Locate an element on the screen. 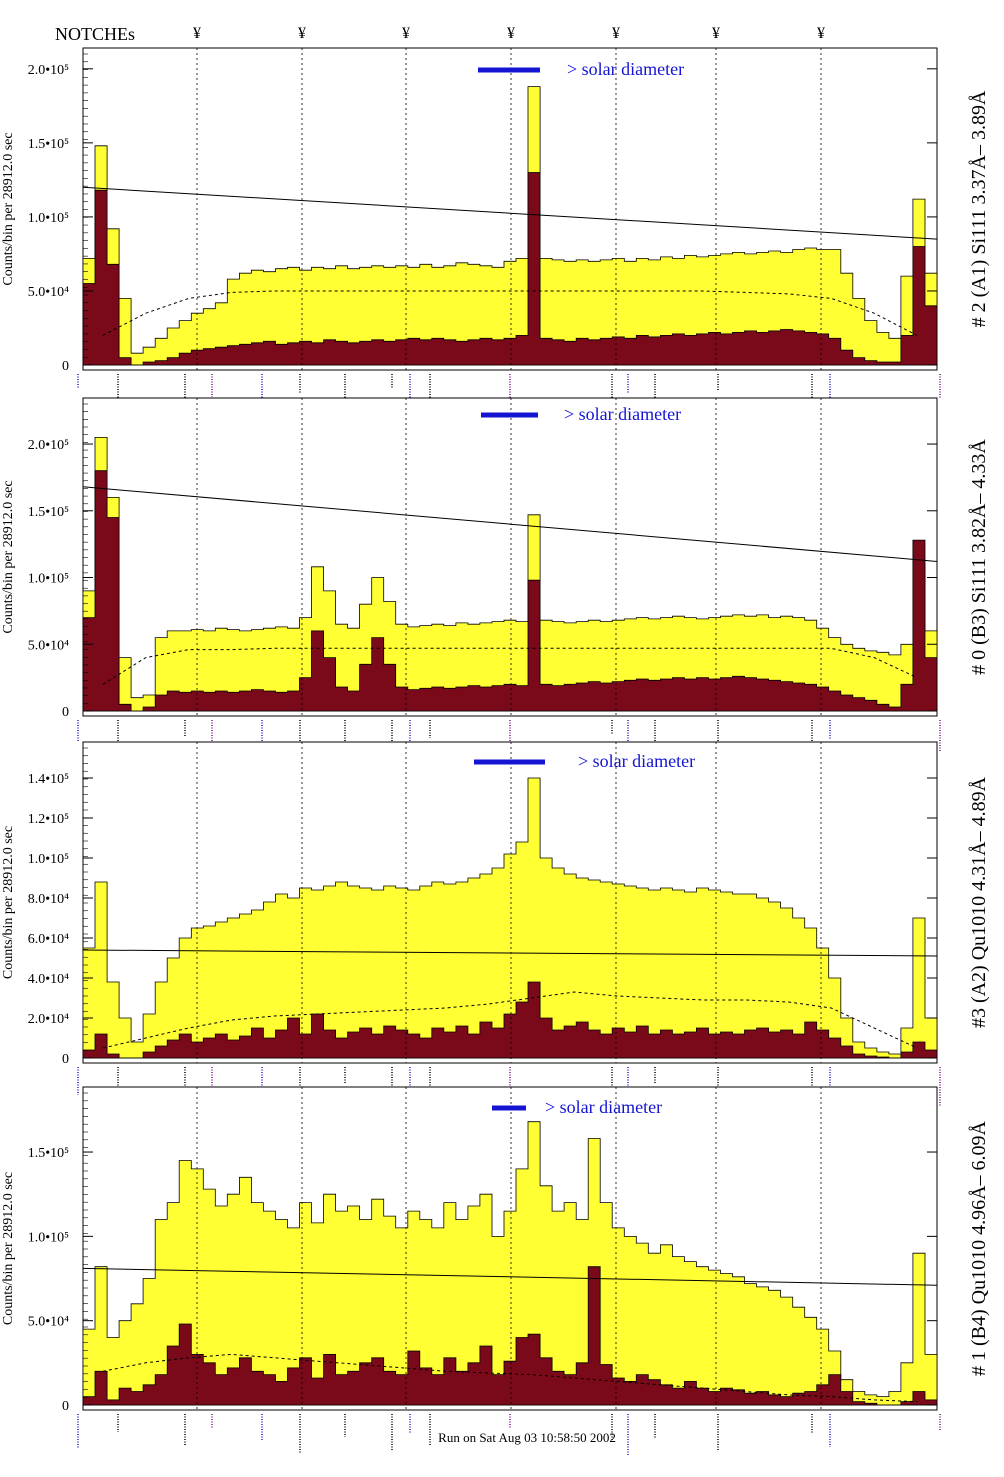 This screenshot has width=1004, height=1477. run-timestamp: Run on Sat Aug 03 10:58:50 2002 is located at coordinates (527, 1437).